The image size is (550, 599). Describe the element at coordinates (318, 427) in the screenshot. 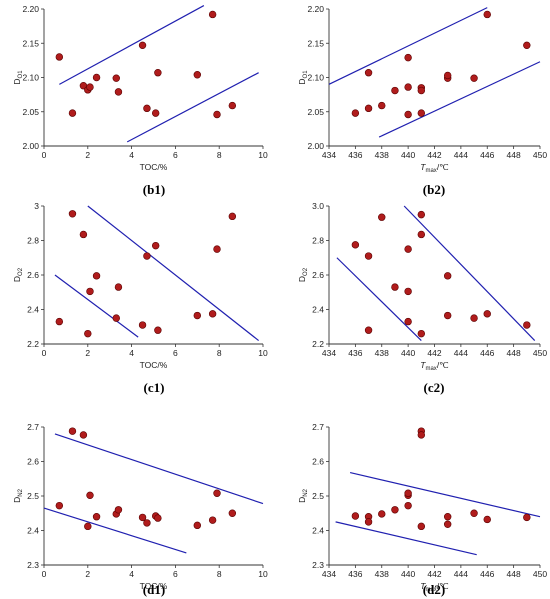

I see `y-tick-label: 2.7` at that location.